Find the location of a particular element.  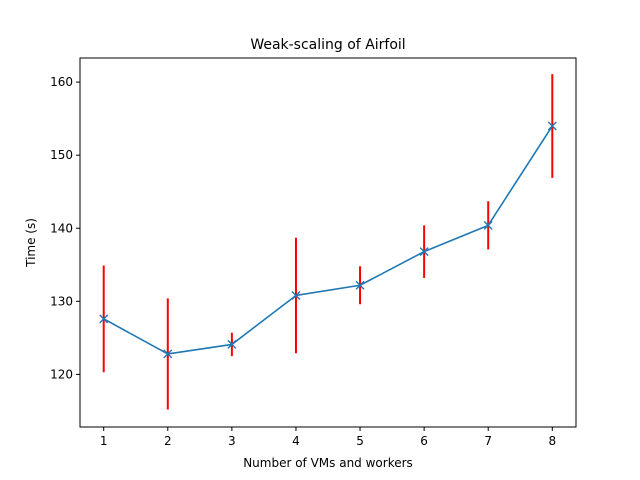

chart-title: Weak-scaling of Airfoil is located at coordinates (327, 45).